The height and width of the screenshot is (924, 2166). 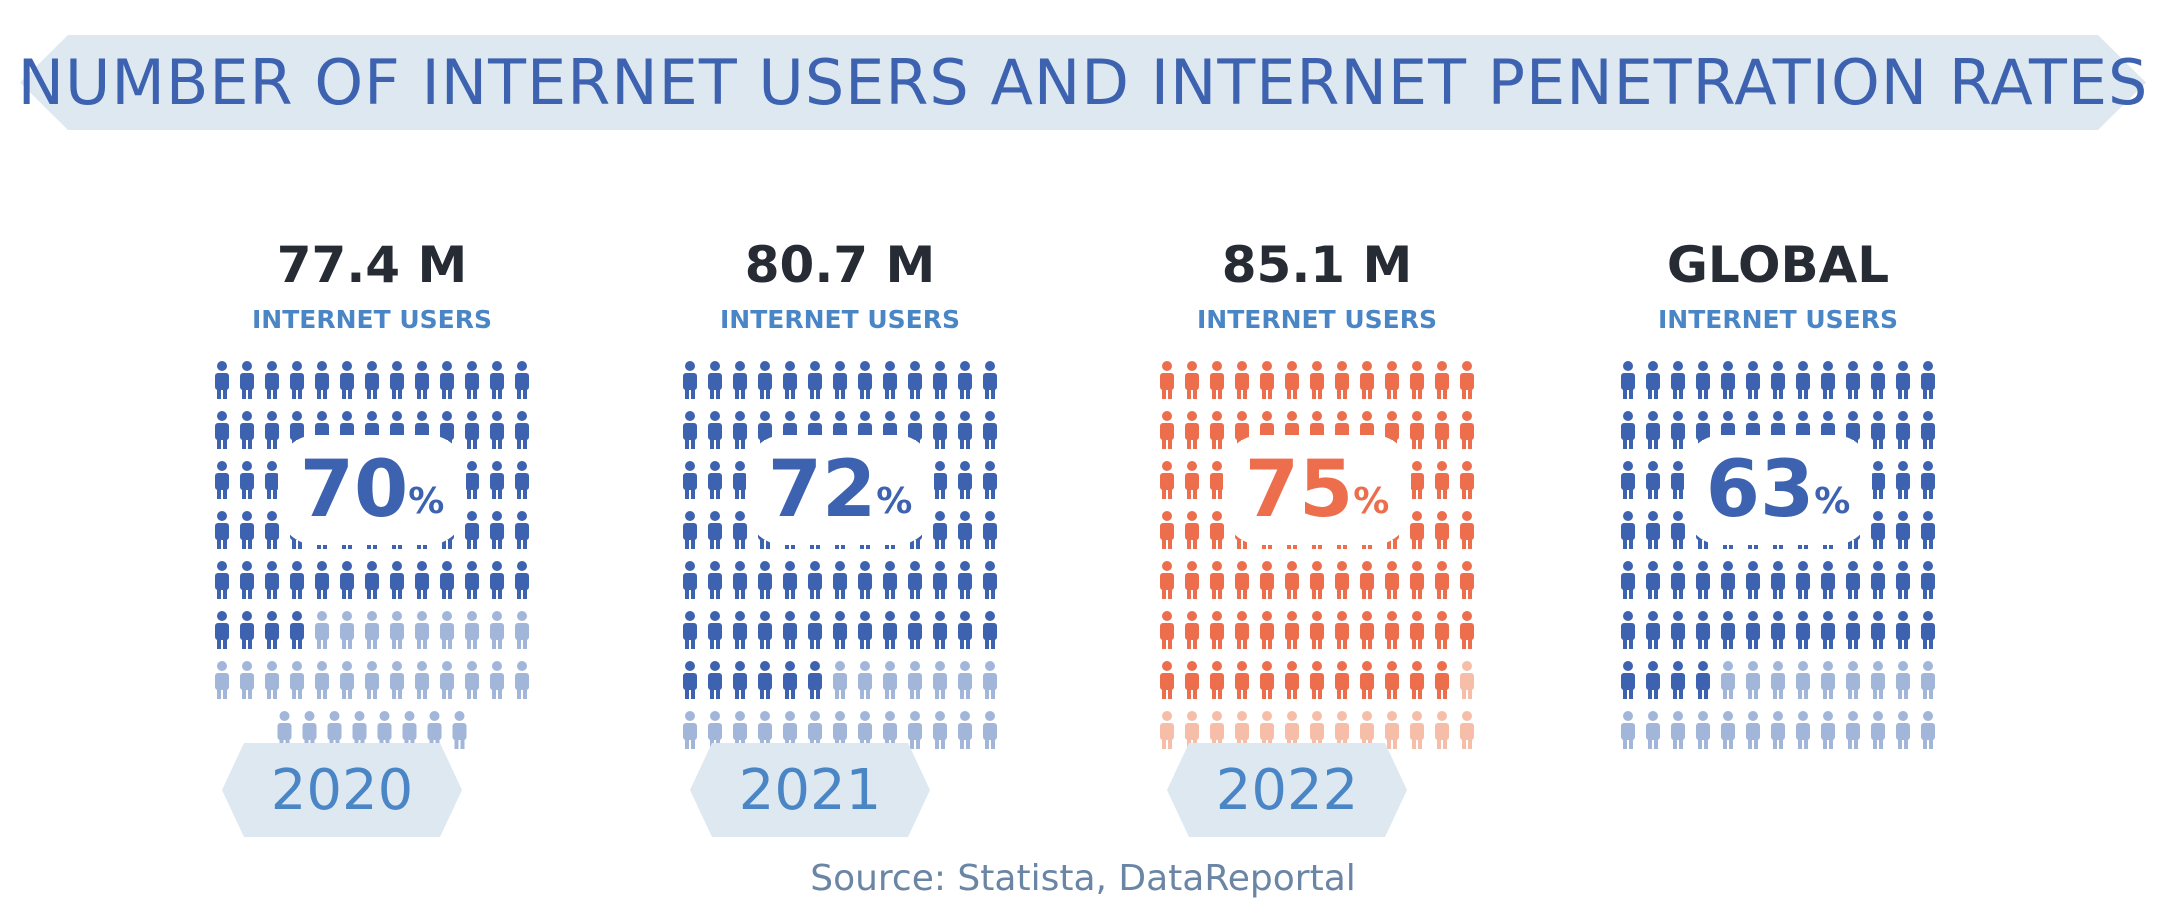 I want to click on column-2021: 80.7 M INTERNET USERS 72 % 2021, so click(x=840, y=531).